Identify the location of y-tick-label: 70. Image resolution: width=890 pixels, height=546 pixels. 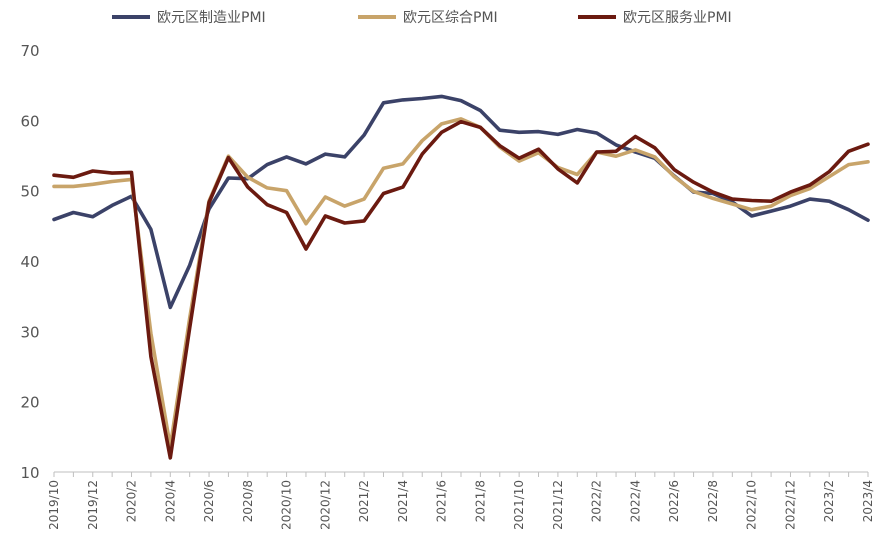
(29, 51).